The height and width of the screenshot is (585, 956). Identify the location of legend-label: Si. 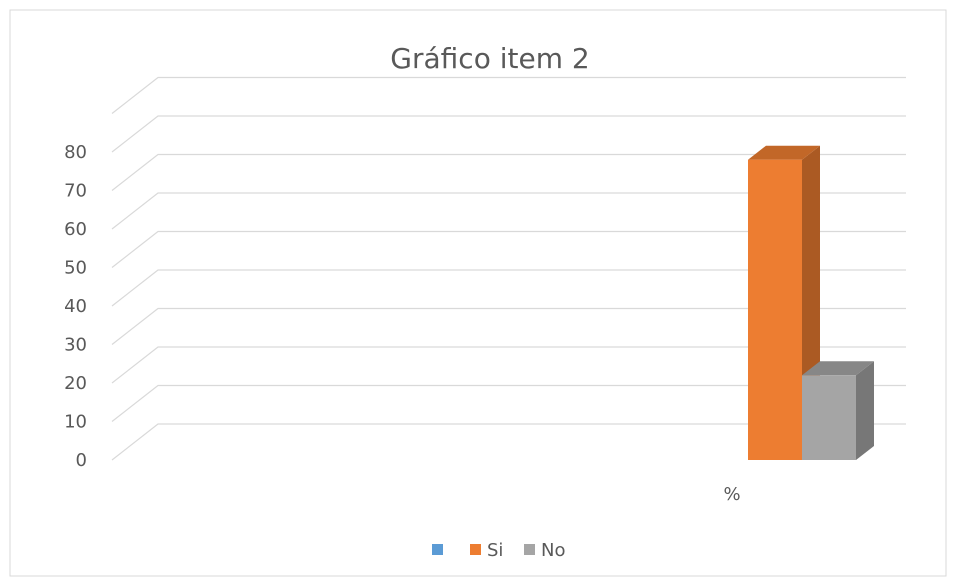
(495, 550).